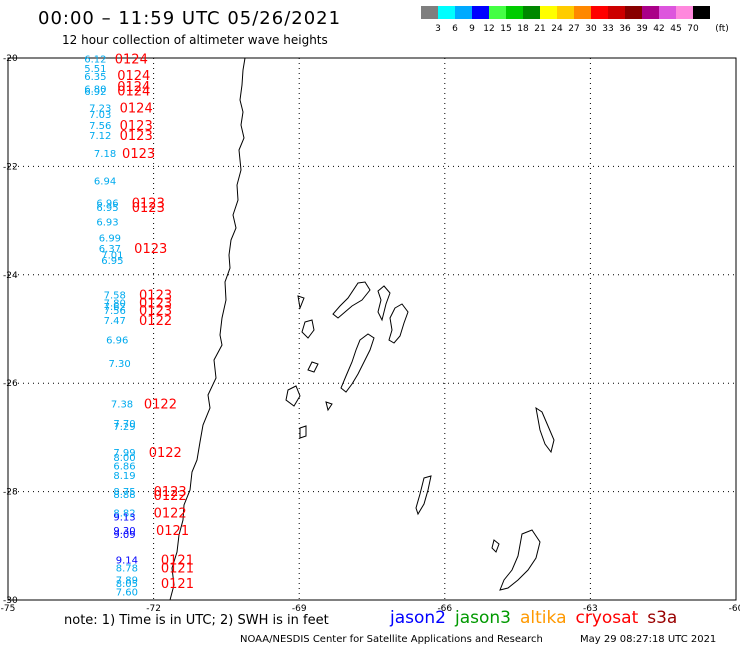 The image size is (740, 650). I want to click on swh-value: 9.09, so click(124, 535).